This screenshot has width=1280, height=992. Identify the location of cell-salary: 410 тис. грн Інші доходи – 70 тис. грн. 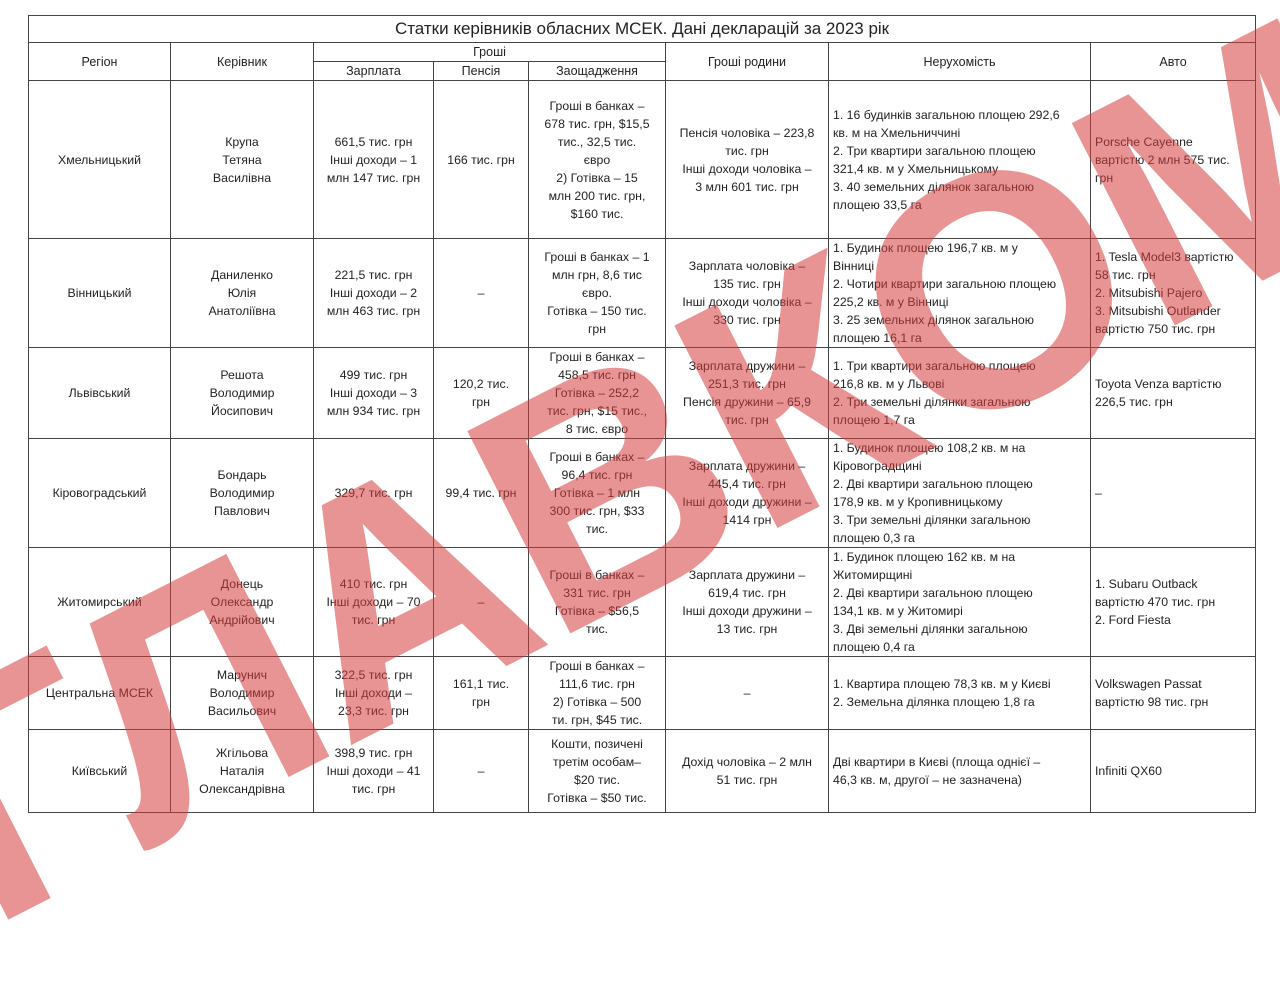
(373, 602).